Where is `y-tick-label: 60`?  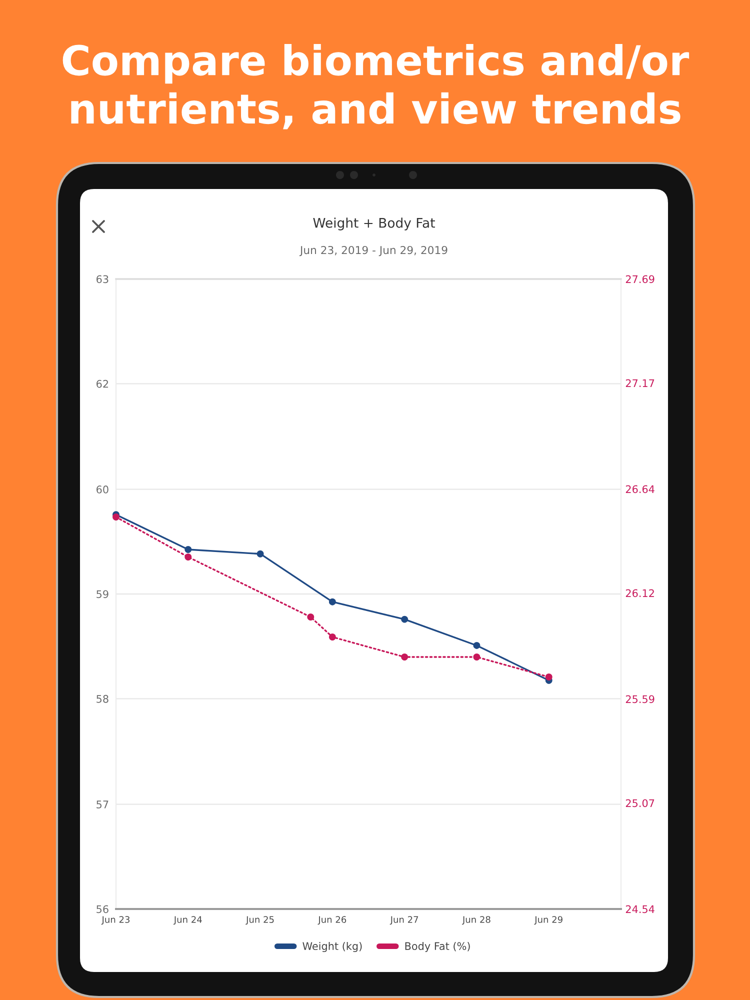 y-tick-label: 60 is located at coordinates (102, 490).